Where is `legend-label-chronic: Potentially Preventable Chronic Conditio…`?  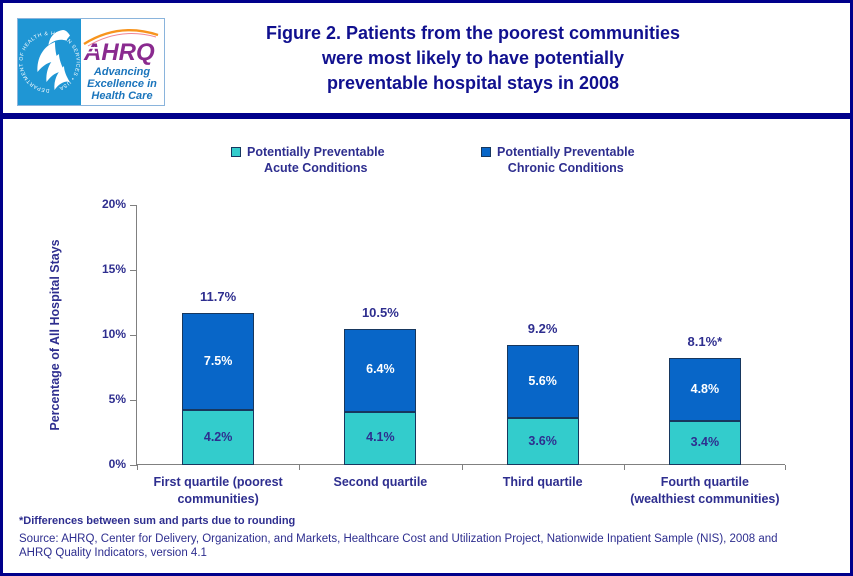 legend-label-chronic: Potentially Preventable Chronic Conditio… is located at coordinates (566, 160).